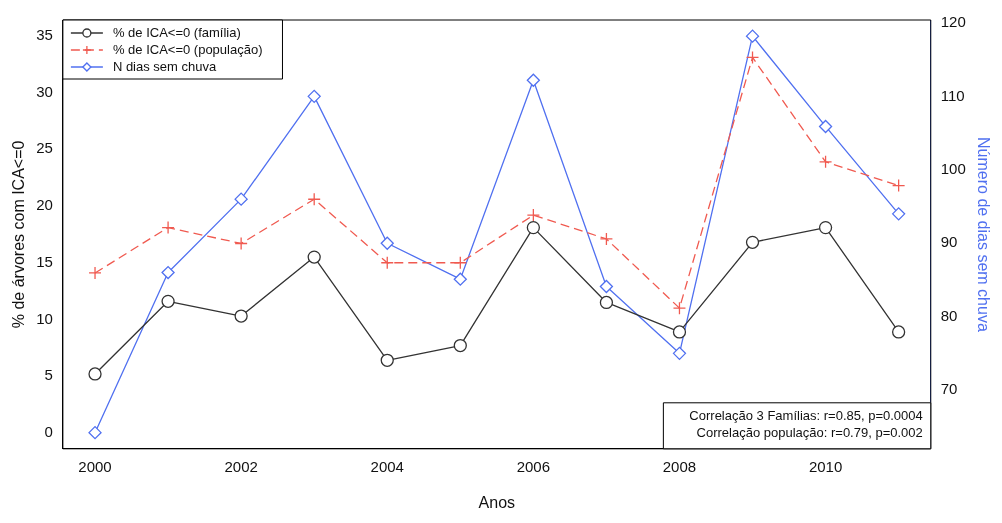 Image resolution: width=1002 pixels, height=523 pixels. I want to click on x-tick-label: 2004, so click(387, 466).